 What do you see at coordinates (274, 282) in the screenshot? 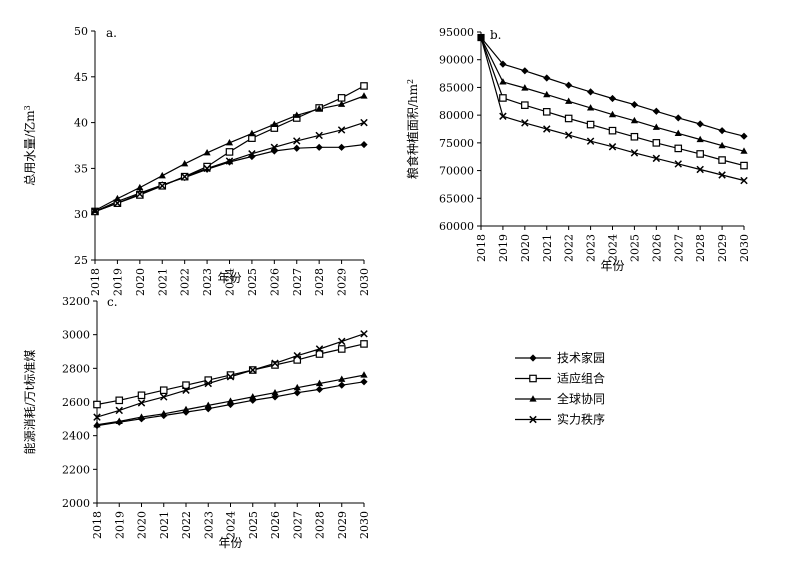
I see `x-tick-label: 2026` at bounding box center [274, 282].